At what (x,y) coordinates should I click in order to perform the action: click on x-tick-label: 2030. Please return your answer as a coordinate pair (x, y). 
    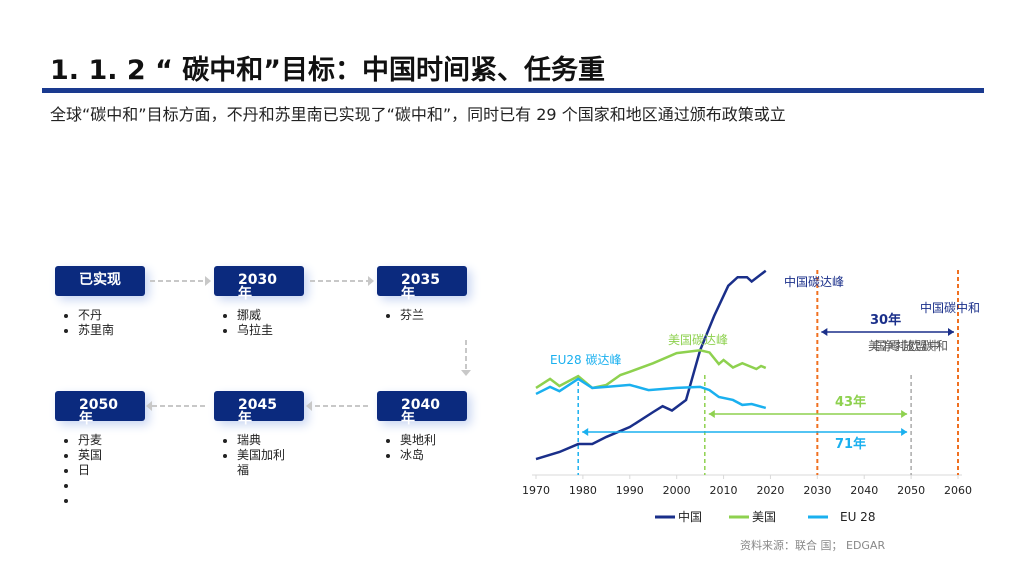
    Looking at the image, I should click on (817, 490).